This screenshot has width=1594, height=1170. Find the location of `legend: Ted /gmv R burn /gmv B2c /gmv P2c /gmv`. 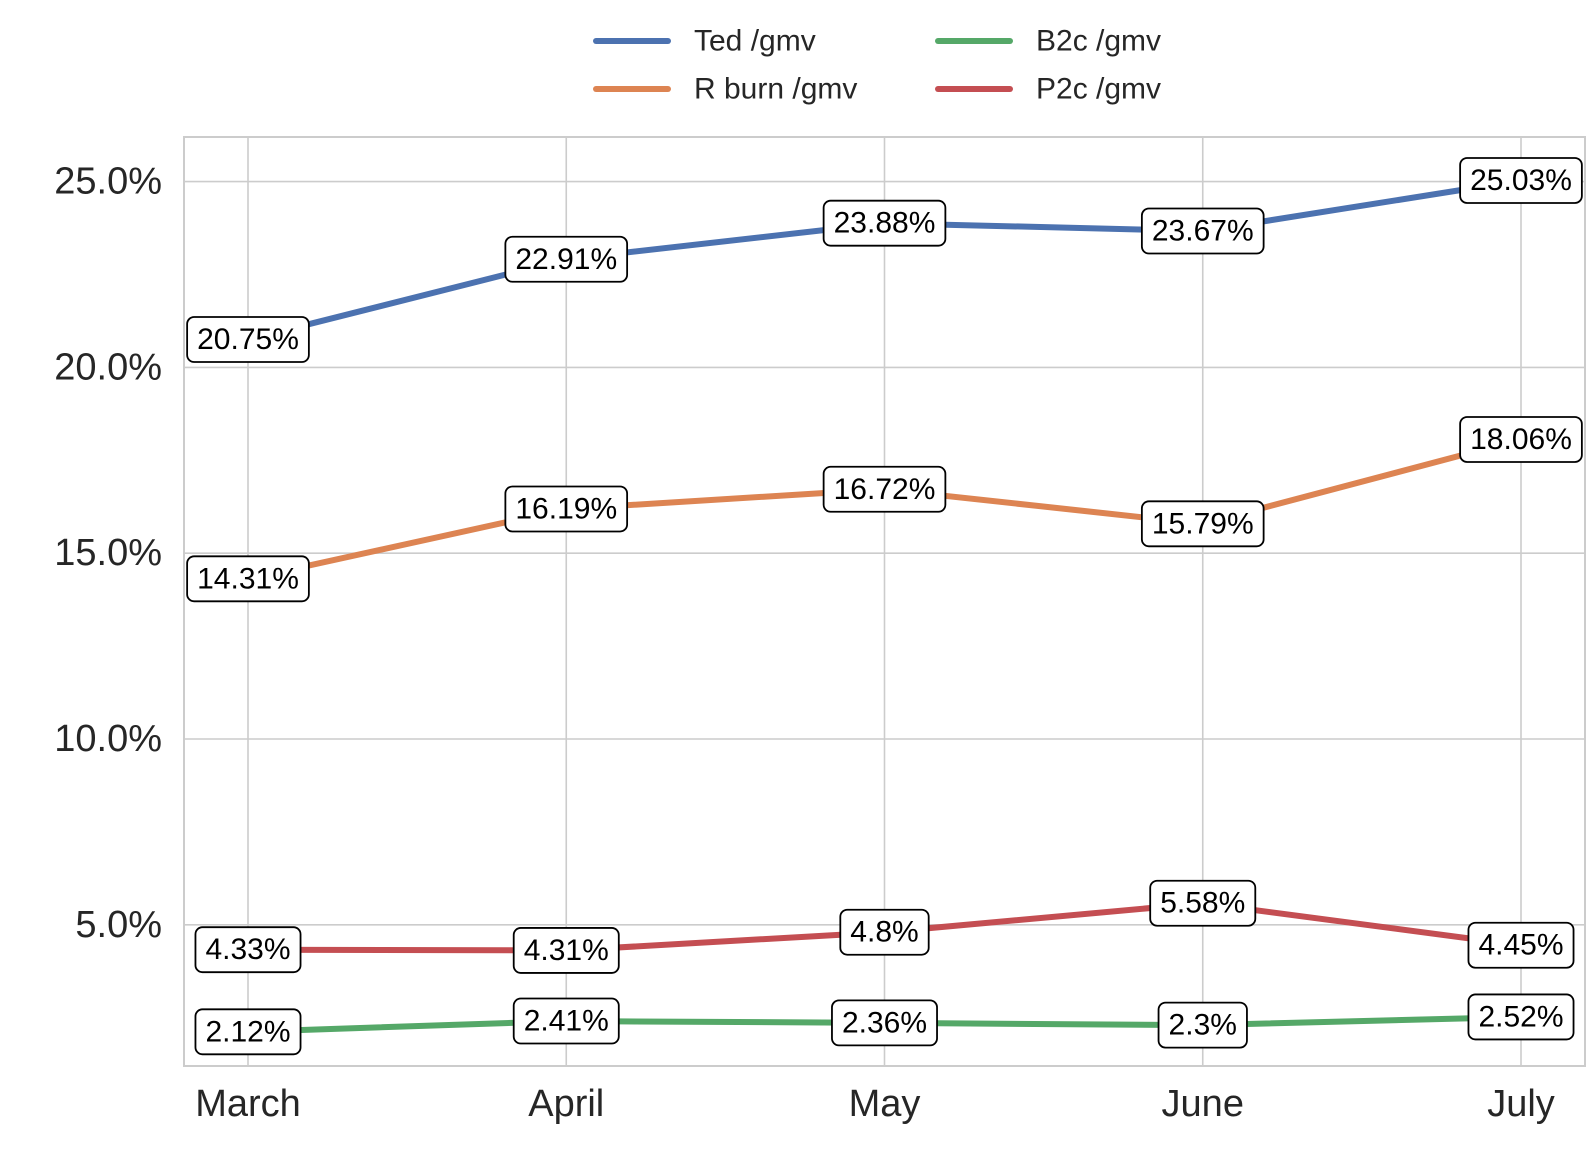

legend: Ted /gmv R burn /gmv B2c /gmv P2c /gmv is located at coordinates (877, 65).